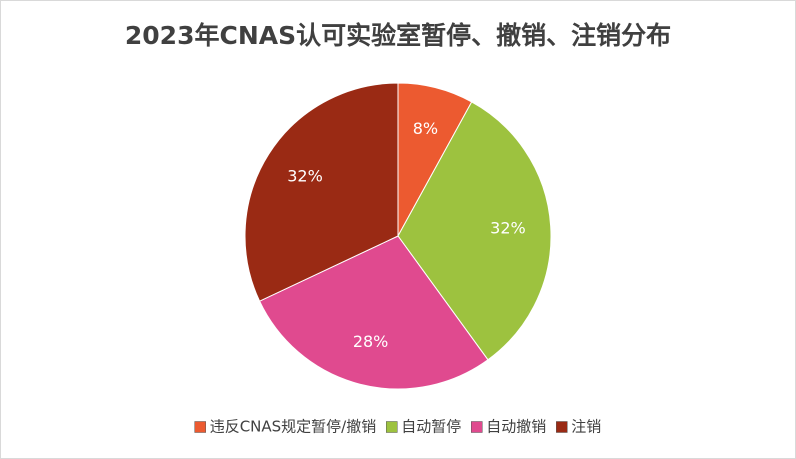 The image size is (796, 459). What do you see at coordinates (516, 427) in the screenshot?
I see `legend-label: 自动撤销` at bounding box center [516, 427].